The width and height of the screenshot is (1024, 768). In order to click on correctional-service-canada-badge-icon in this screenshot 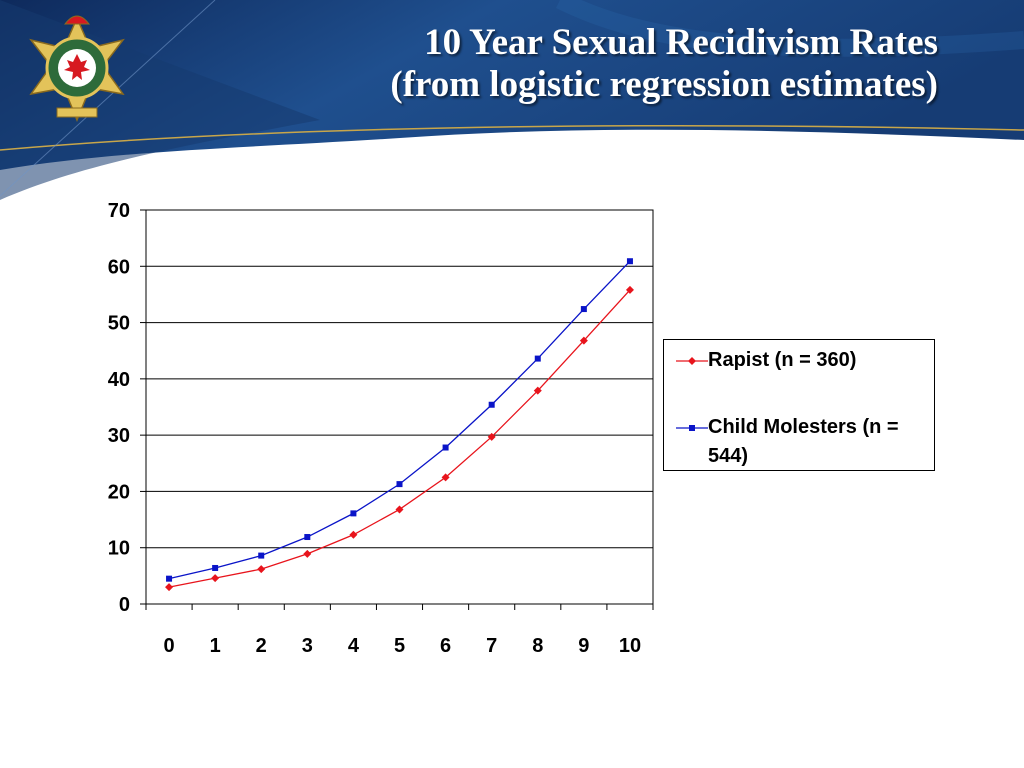, I will do `click(77, 68)`.